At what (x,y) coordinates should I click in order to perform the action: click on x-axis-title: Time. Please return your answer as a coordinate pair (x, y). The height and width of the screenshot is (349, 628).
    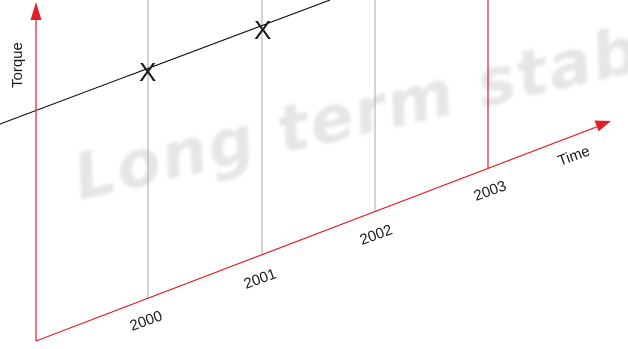
    Looking at the image, I should click on (574, 156).